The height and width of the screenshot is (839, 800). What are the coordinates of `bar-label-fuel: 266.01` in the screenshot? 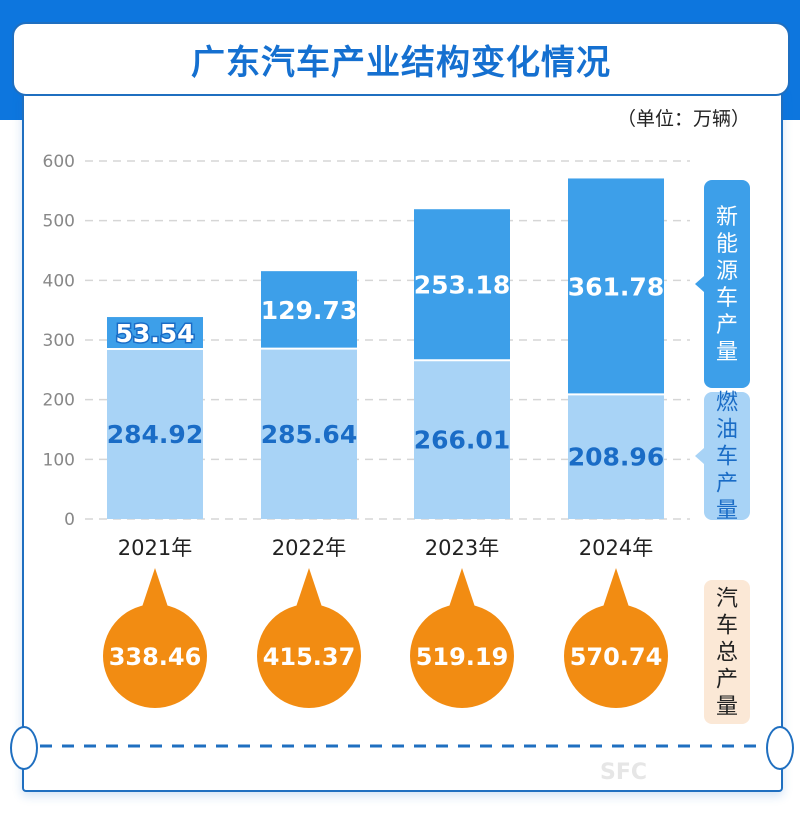 It's located at (462, 440).